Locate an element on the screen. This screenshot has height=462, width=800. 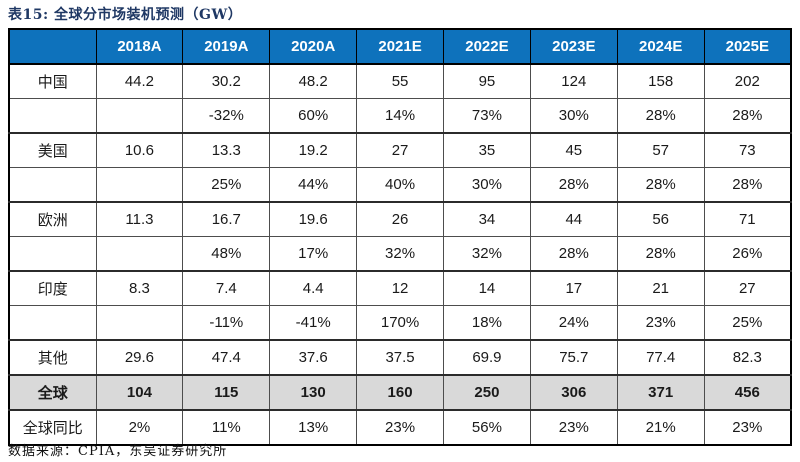
value-cell: 55 is located at coordinates (400, 81).